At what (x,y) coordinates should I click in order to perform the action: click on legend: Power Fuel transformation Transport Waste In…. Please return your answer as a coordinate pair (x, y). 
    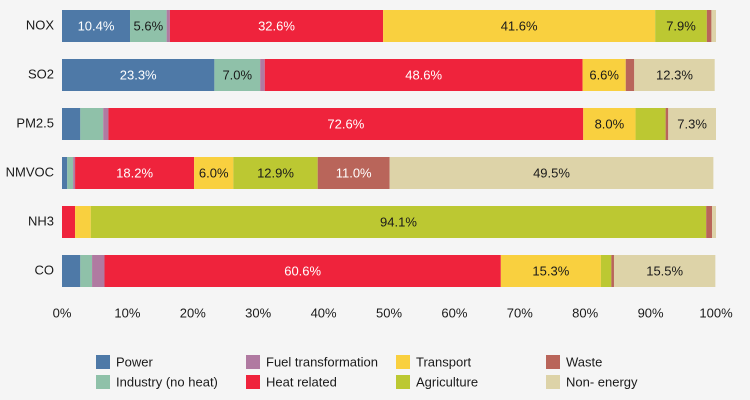
    Looking at the image, I should click on (367, 371).